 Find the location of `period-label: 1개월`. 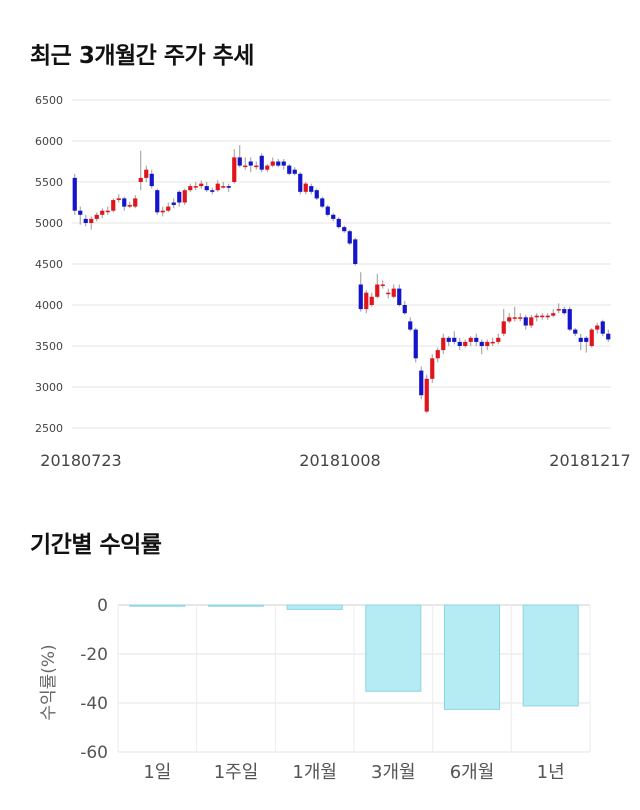

period-label: 1개월 is located at coordinates (314, 772).